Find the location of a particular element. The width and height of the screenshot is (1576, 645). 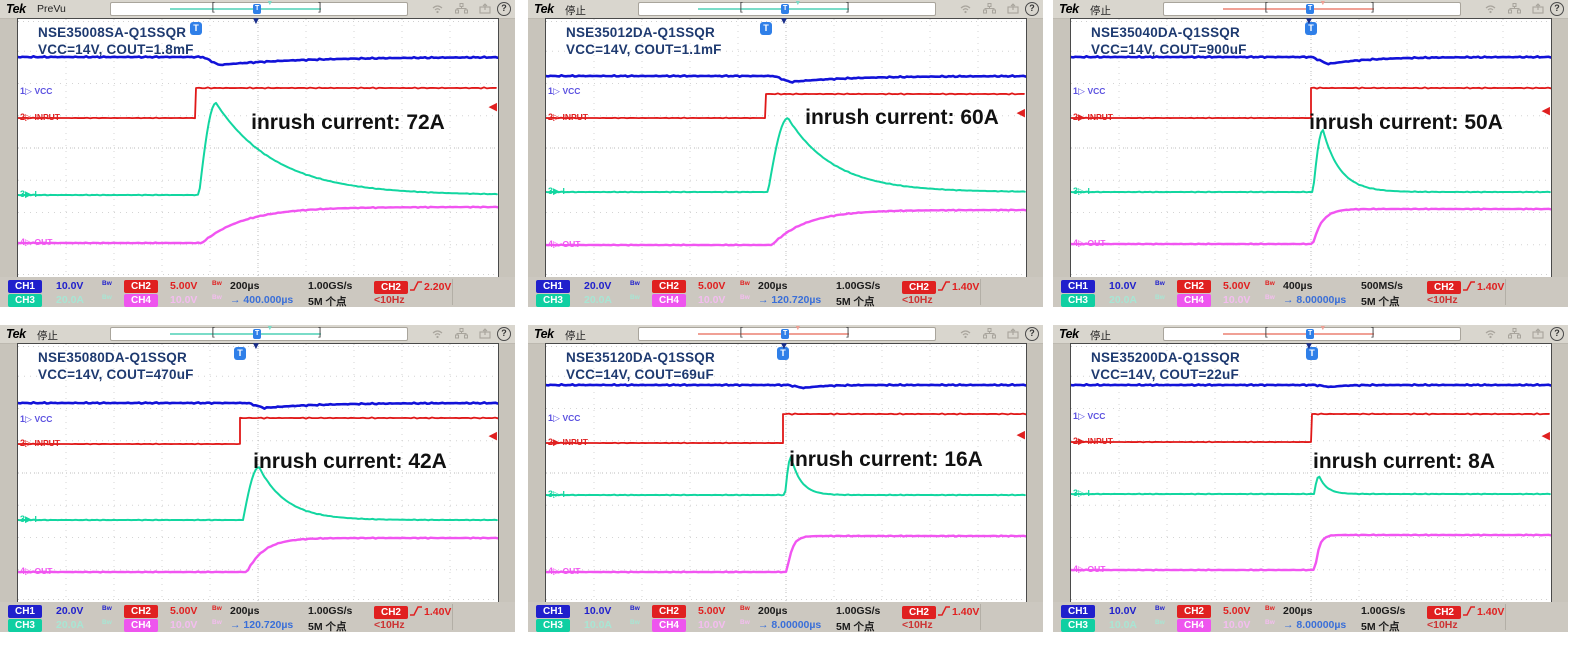

delay-readout: → 8.00000µs is located at coordinates (1314, 625).